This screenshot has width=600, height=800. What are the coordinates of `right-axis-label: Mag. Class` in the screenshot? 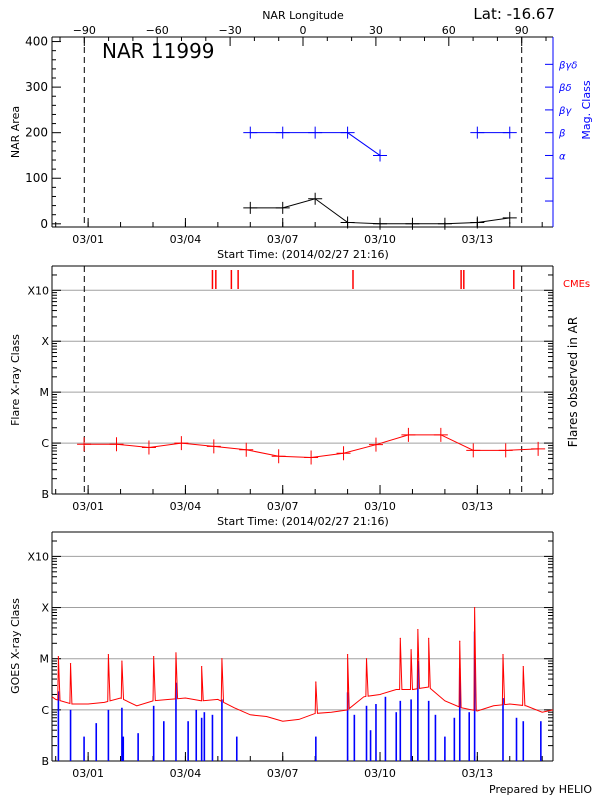 It's located at (586, 109).